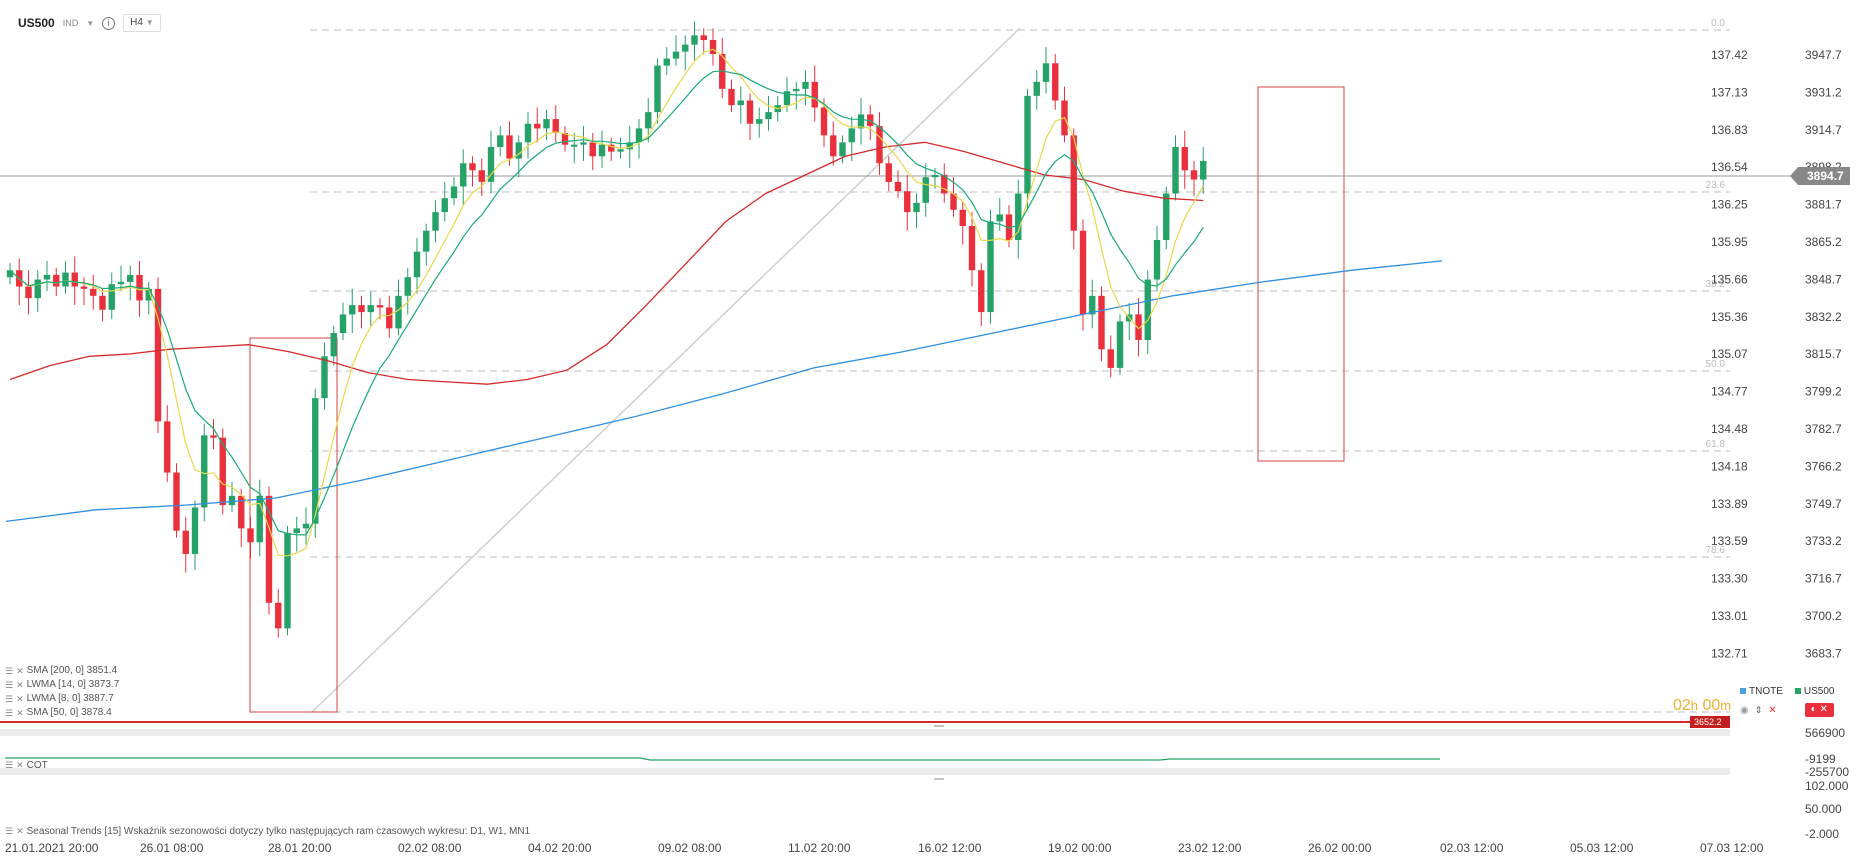  I want to click on price-axis-right-label: 3749.7, so click(1823, 504).